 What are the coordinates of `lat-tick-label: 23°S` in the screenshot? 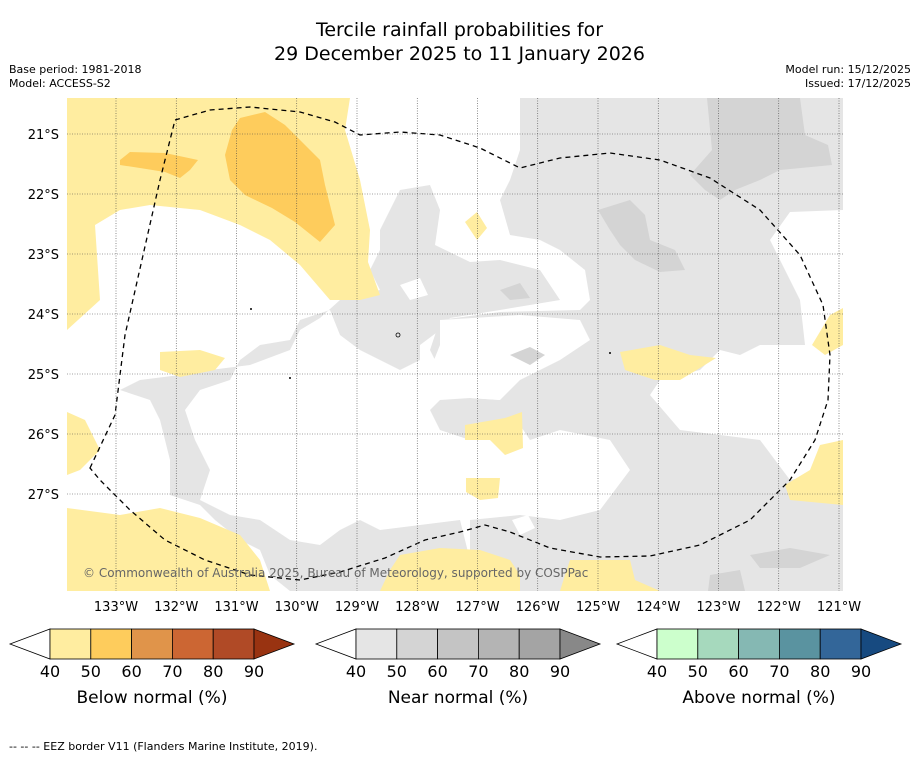 It's located at (43, 255).